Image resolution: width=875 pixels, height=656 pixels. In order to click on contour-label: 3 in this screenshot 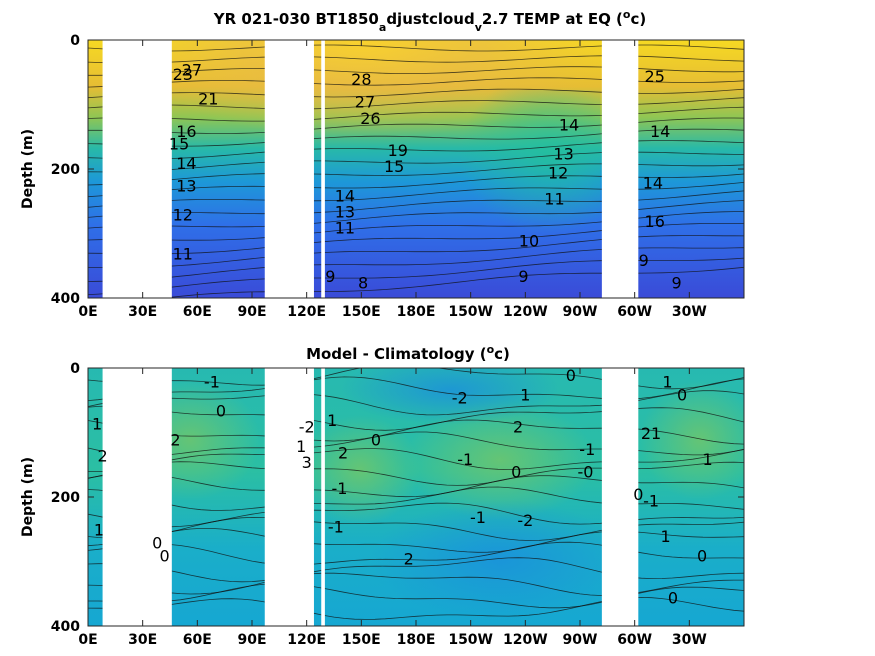, I will do `click(307, 462)`.